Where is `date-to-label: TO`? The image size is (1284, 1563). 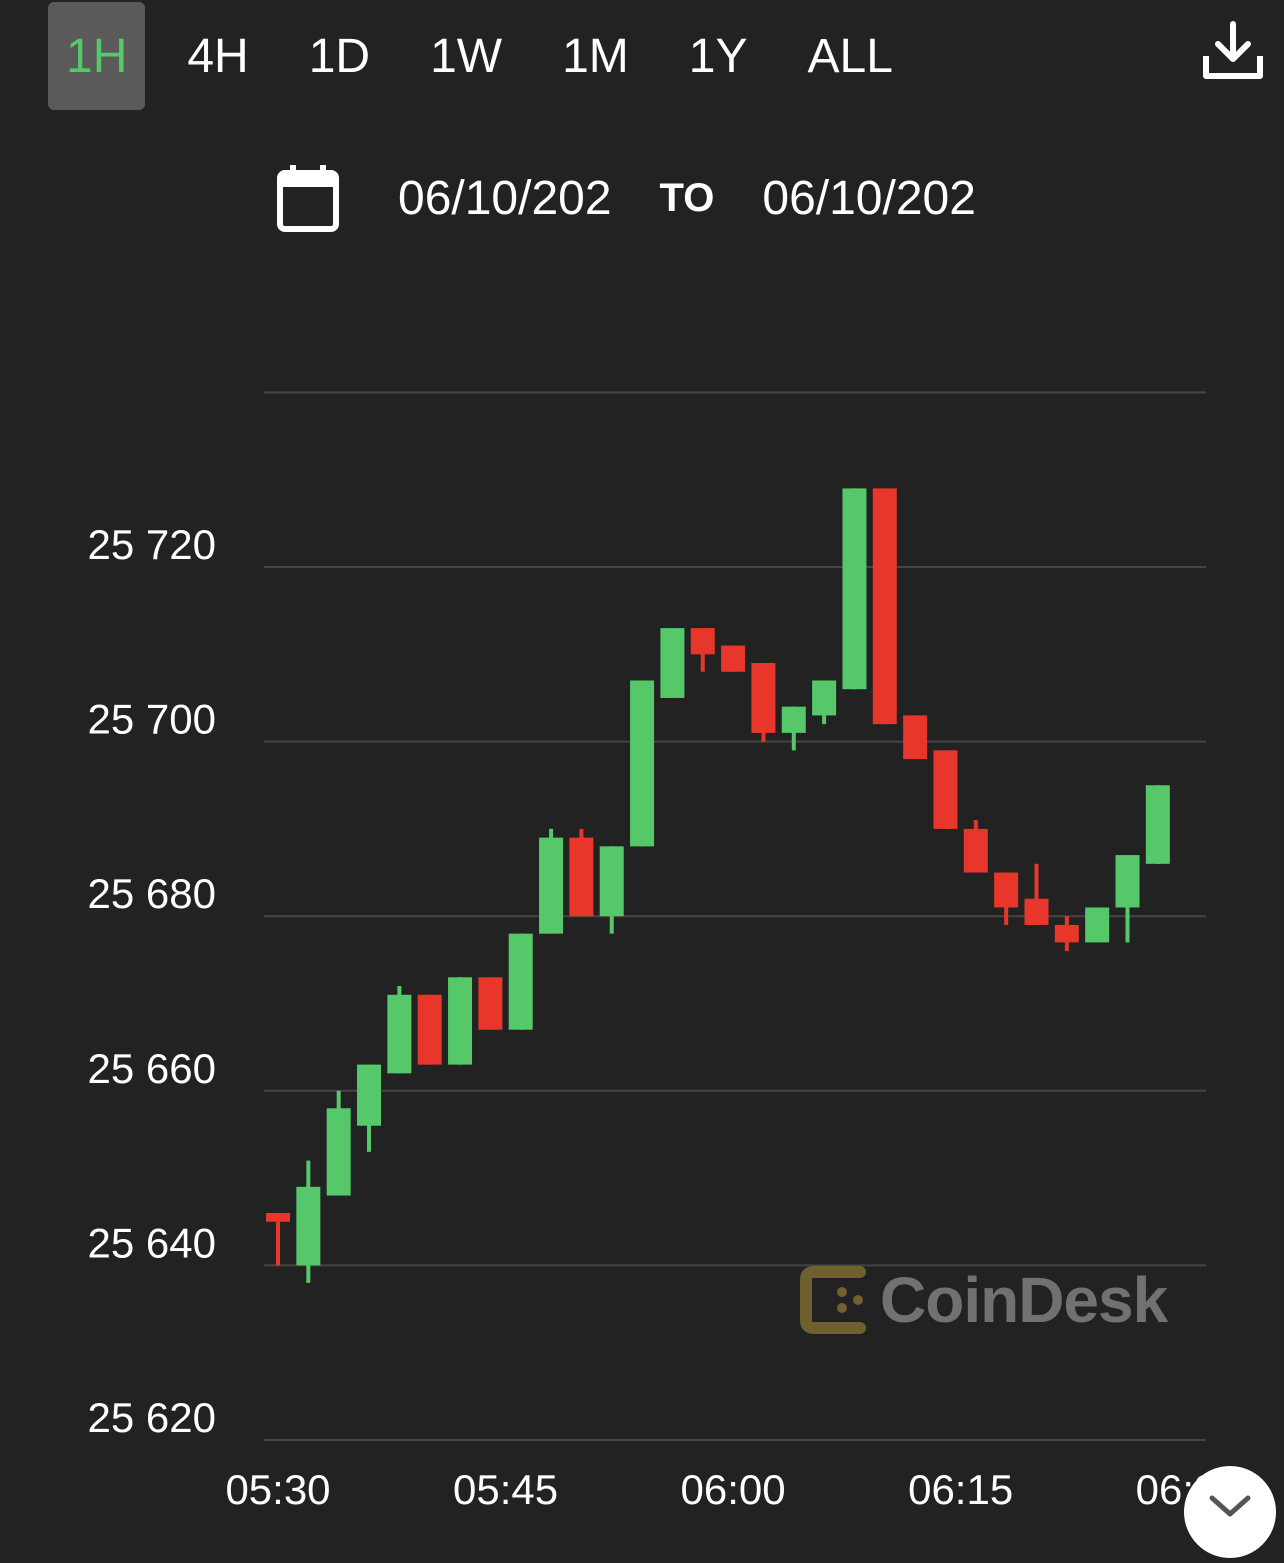 date-to-label: TO is located at coordinates (687, 197).